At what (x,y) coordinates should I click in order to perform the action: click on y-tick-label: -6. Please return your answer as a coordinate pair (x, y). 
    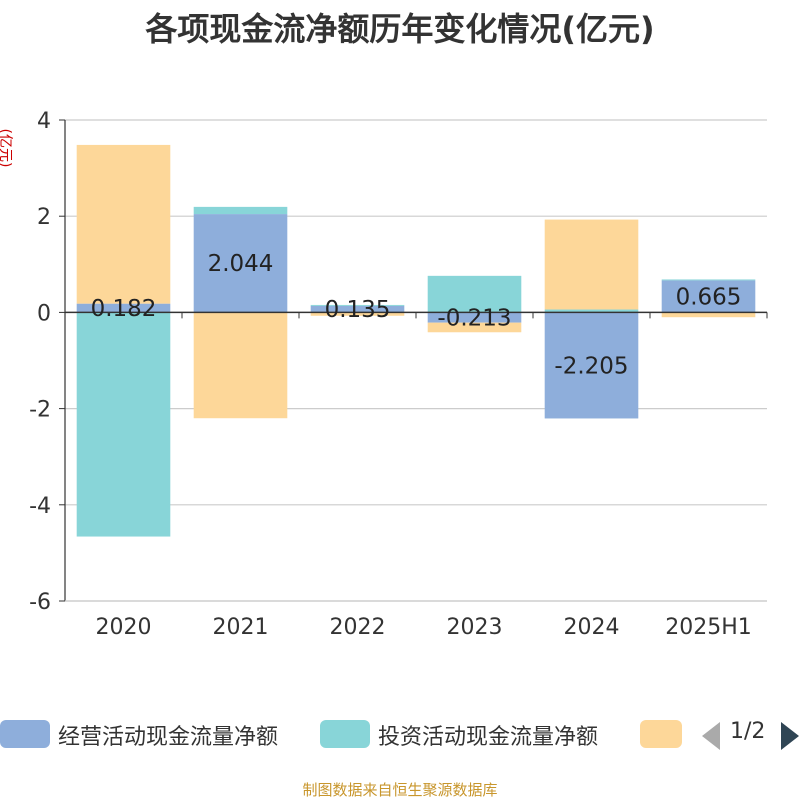
    Looking at the image, I should click on (40, 602).